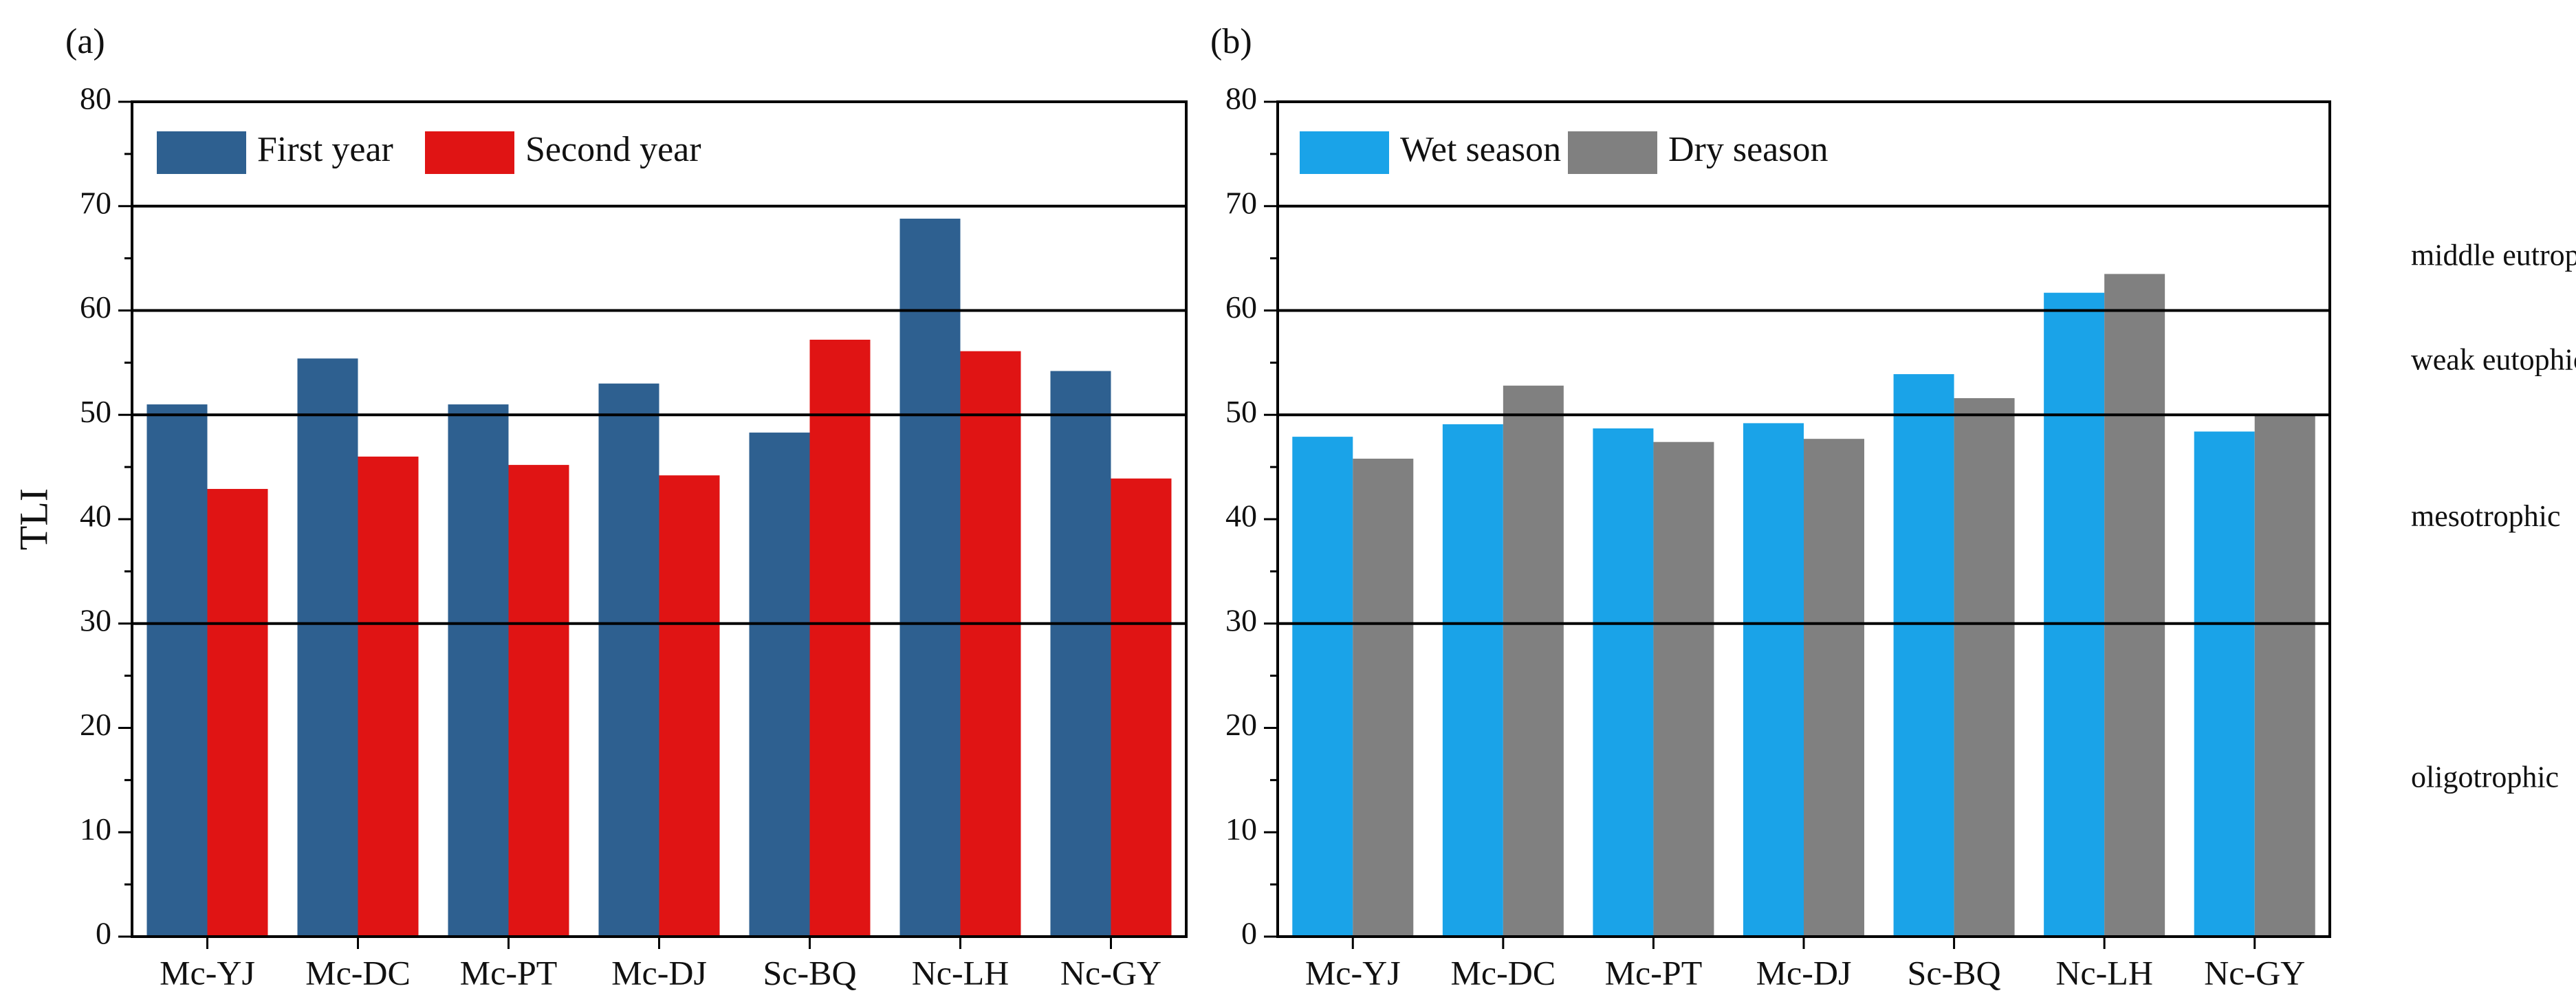 This screenshot has width=2576, height=1004. Describe the element at coordinates (2493, 255) in the screenshot. I see `zone-label: middle eutrophic` at that location.